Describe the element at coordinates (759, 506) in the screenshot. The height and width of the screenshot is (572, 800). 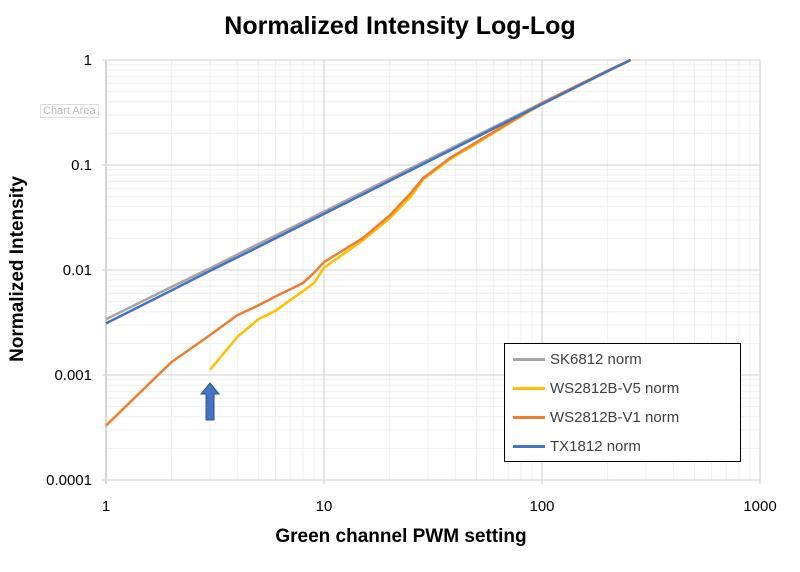
I see `x-tick-label: 1000` at that location.